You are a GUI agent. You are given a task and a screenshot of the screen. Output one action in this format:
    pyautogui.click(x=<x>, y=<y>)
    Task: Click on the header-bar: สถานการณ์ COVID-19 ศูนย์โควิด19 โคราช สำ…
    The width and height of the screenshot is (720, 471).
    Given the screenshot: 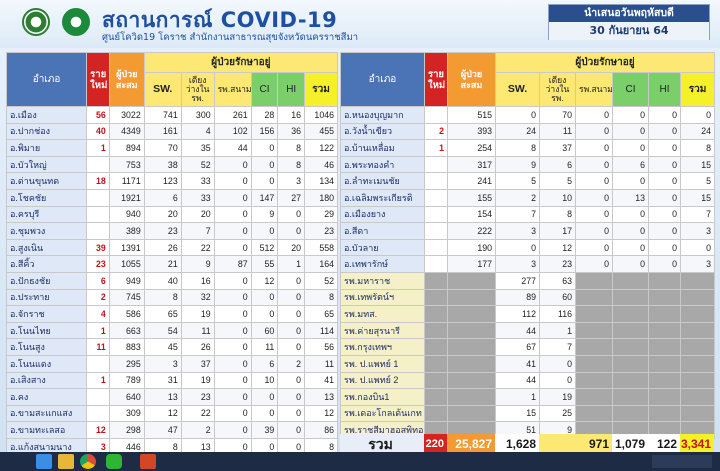 What is the action you would take?
    pyautogui.click(x=360, y=24)
    